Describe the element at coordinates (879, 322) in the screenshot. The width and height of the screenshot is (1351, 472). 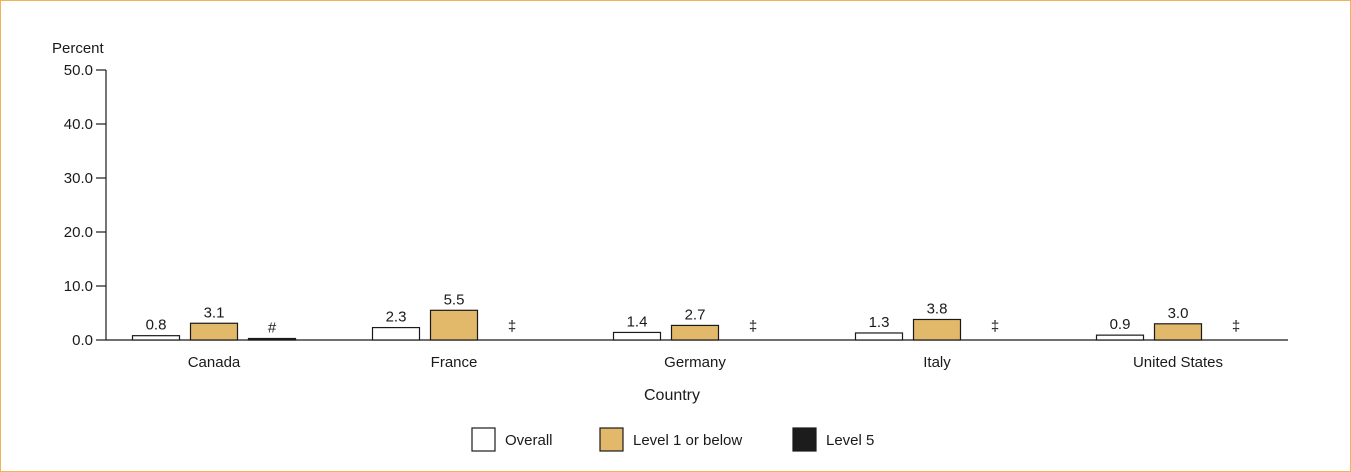
I see `data-label: 1.3` at that location.